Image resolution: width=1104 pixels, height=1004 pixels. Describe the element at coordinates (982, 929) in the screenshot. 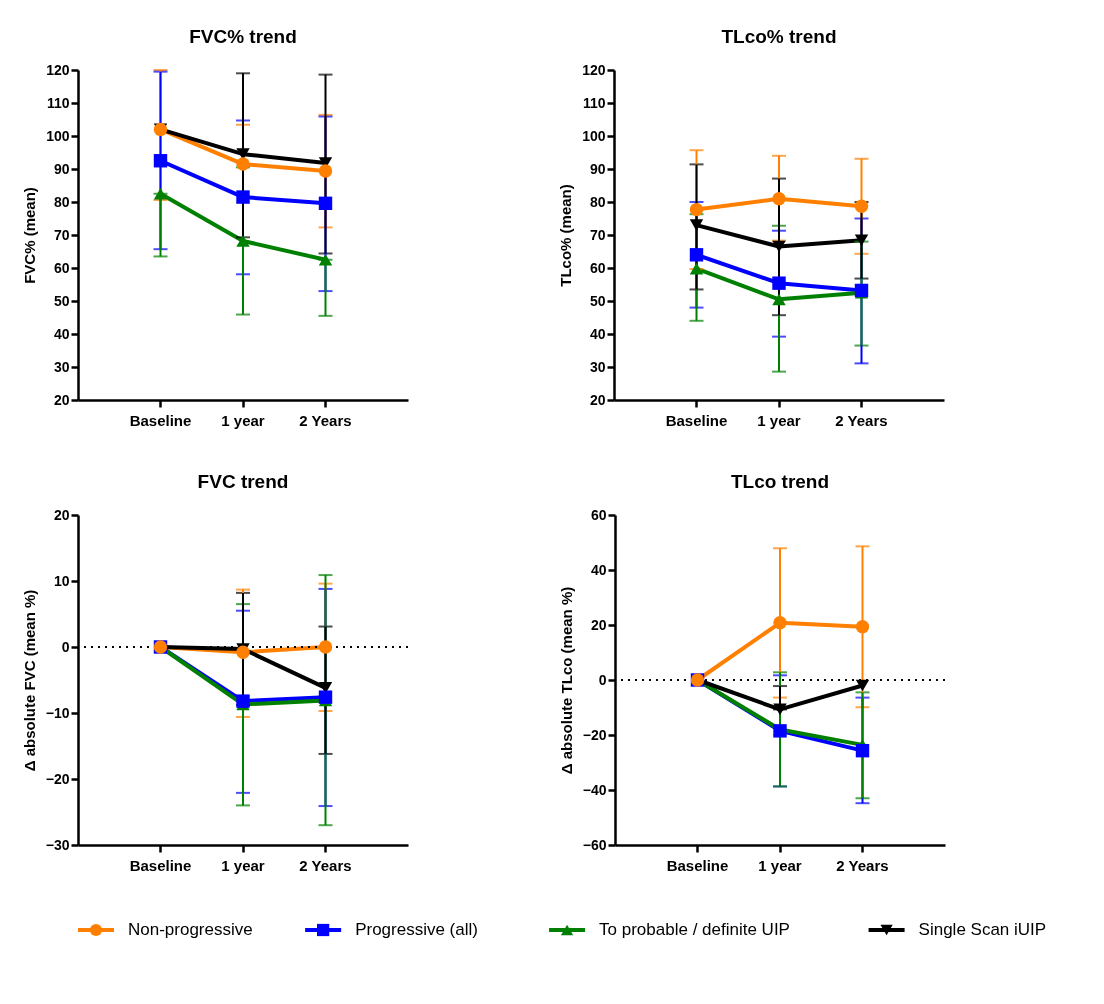

I see `legend-label: Single Scan iUIP` at that location.